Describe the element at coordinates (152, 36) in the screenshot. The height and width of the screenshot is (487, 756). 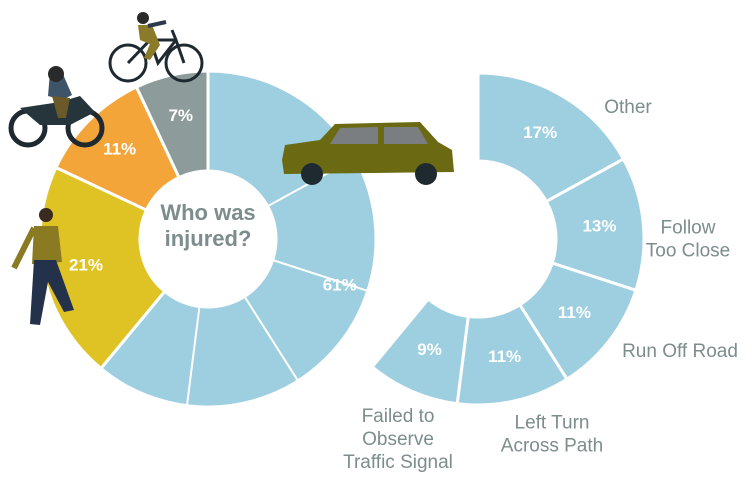
I see `cyclist-icon` at that location.